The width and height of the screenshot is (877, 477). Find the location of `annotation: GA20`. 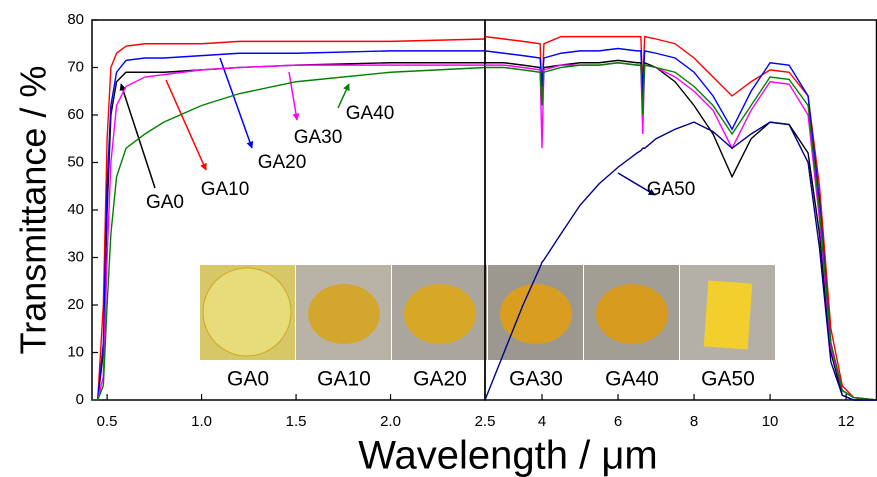

annotation: GA20 is located at coordinates (282, 162).